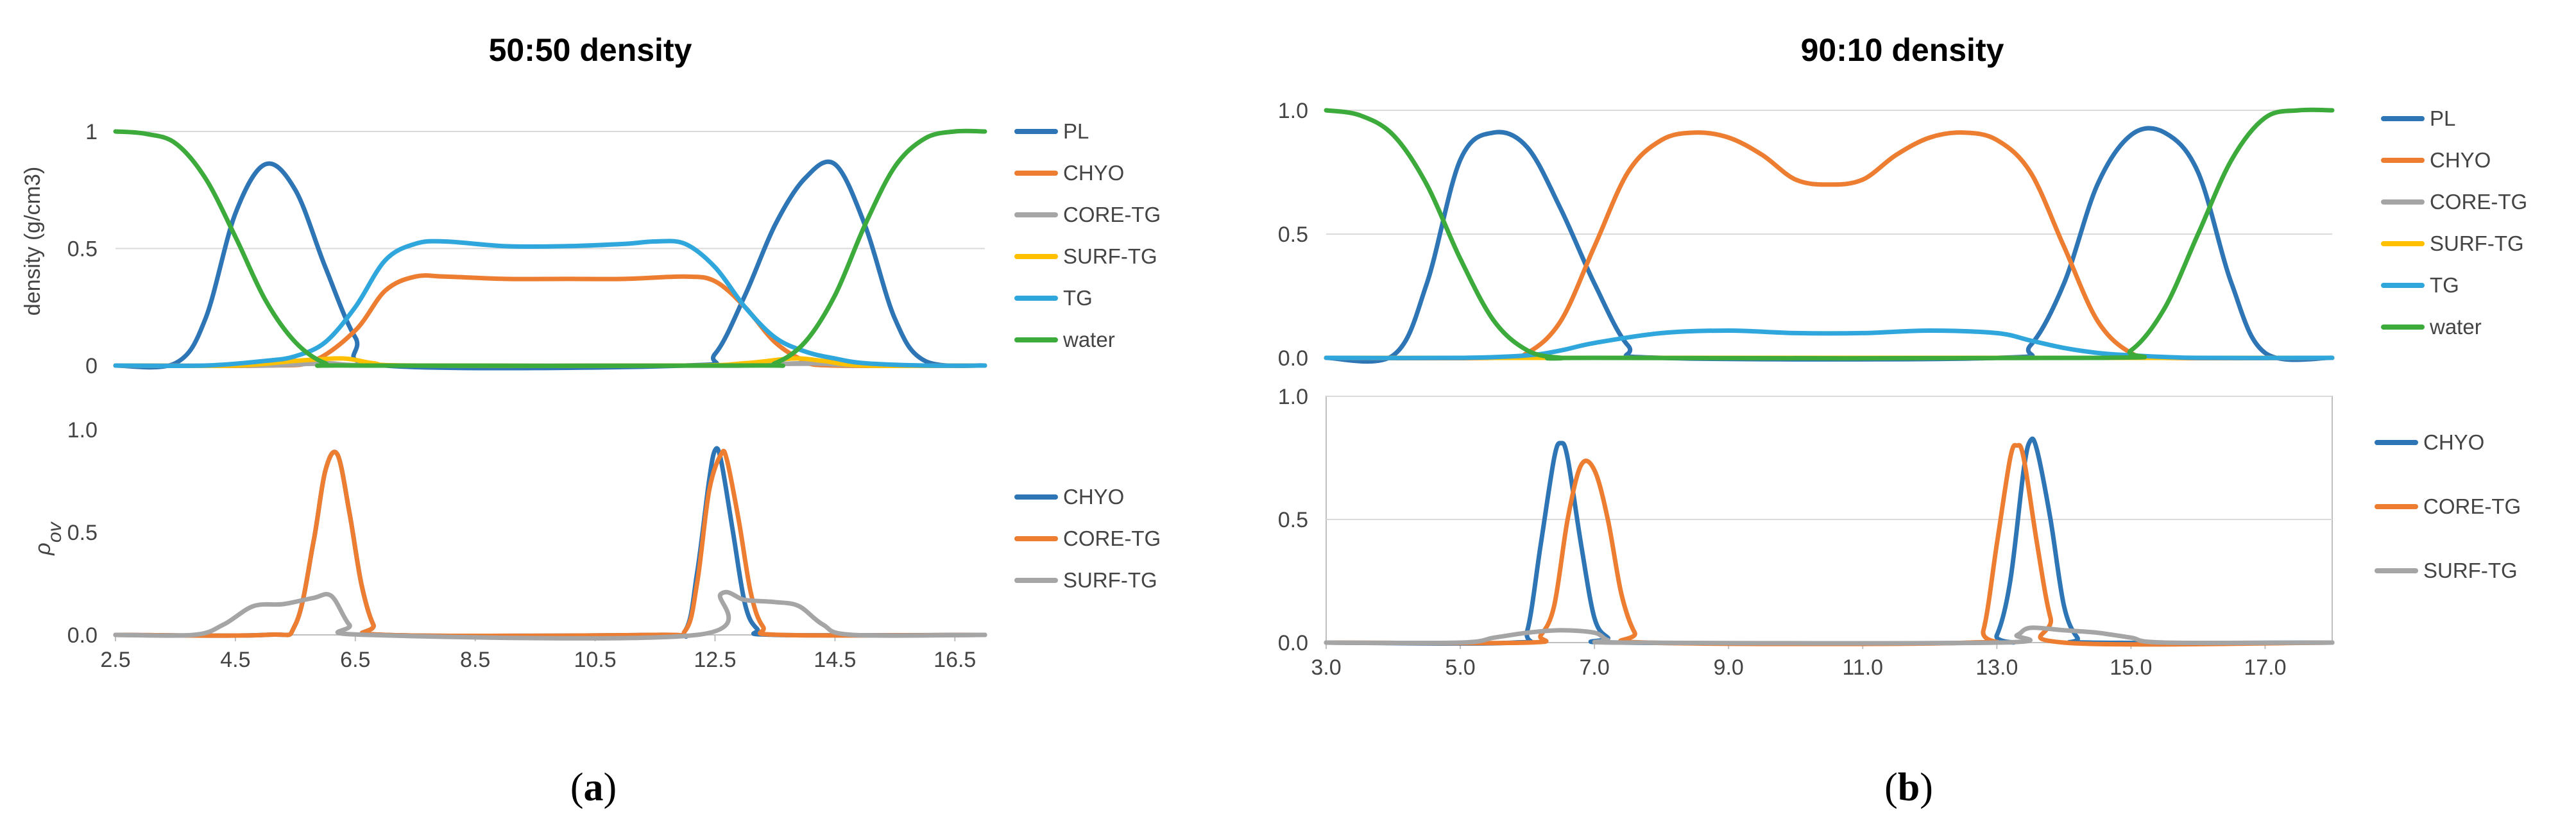 This screenshot has width=2576, height=826. Describe the element at coordinates (1729, 667) in the screenshot. I see `x-tick-label: 9.0` at that location.